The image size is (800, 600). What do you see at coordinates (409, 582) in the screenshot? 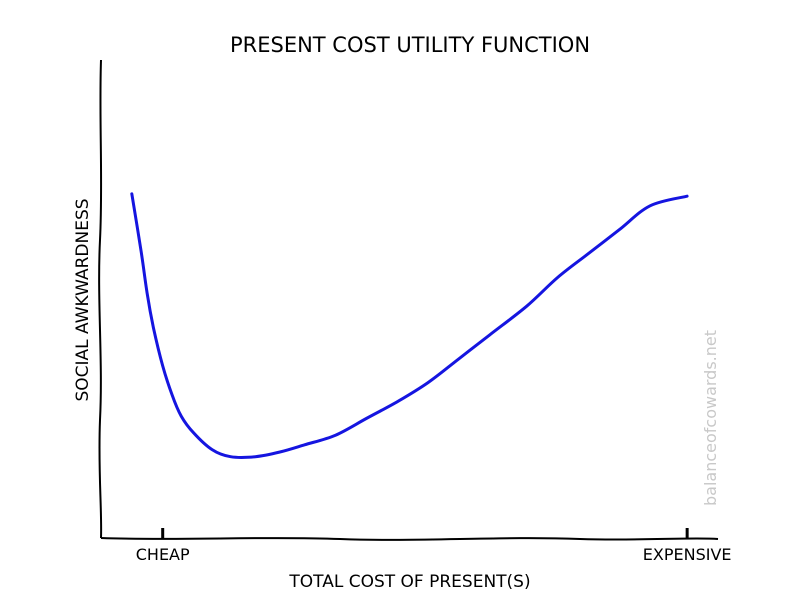
I see `x-axis-label: TOTAL COST OF PRESENT(S)` at bounding box center [409, 582].